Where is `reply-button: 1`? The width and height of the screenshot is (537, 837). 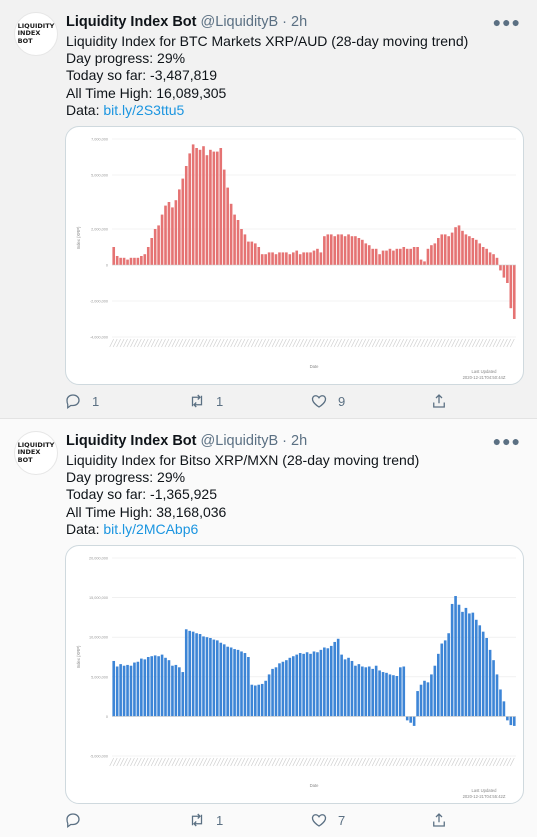
reply-button: 1 is located at coordinates (81, 401).